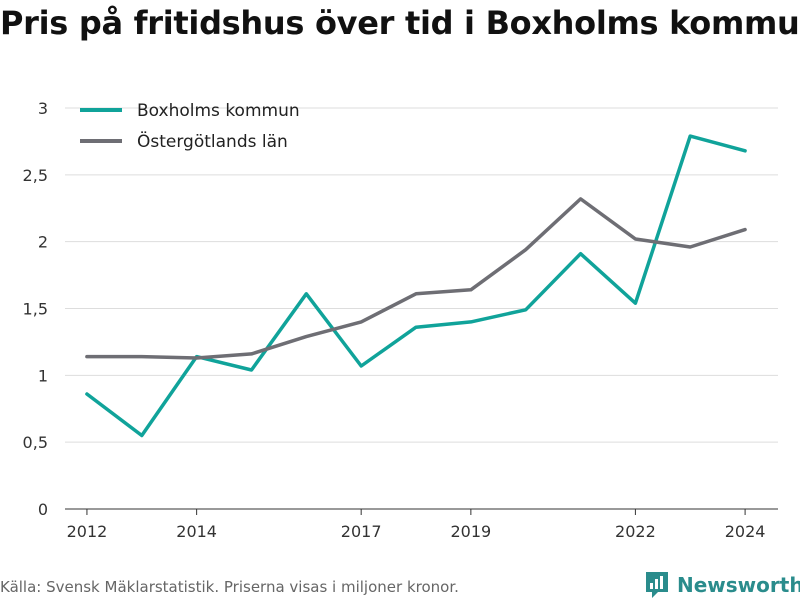 The image size is (800, 600). What do you see at coordinates (35, 175) in the screenshot?
I see `y-tick-label: 2,5` at bounding box center [35, 175].